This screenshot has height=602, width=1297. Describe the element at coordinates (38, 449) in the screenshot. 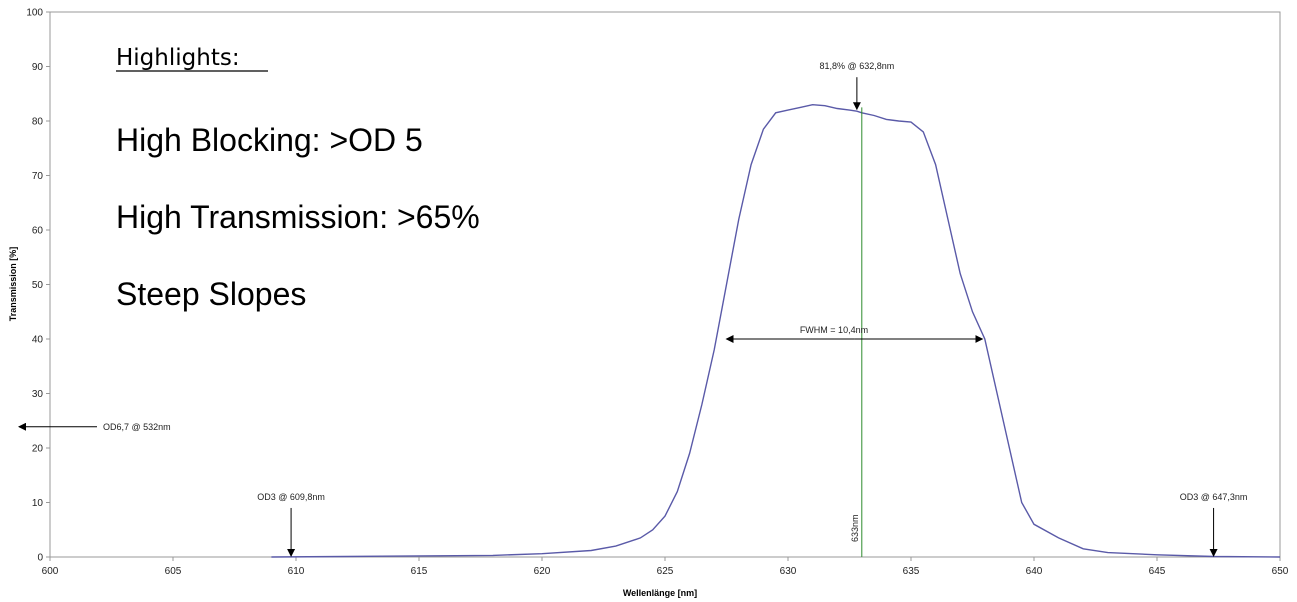

I see `y-tick-label: 20` at that location.